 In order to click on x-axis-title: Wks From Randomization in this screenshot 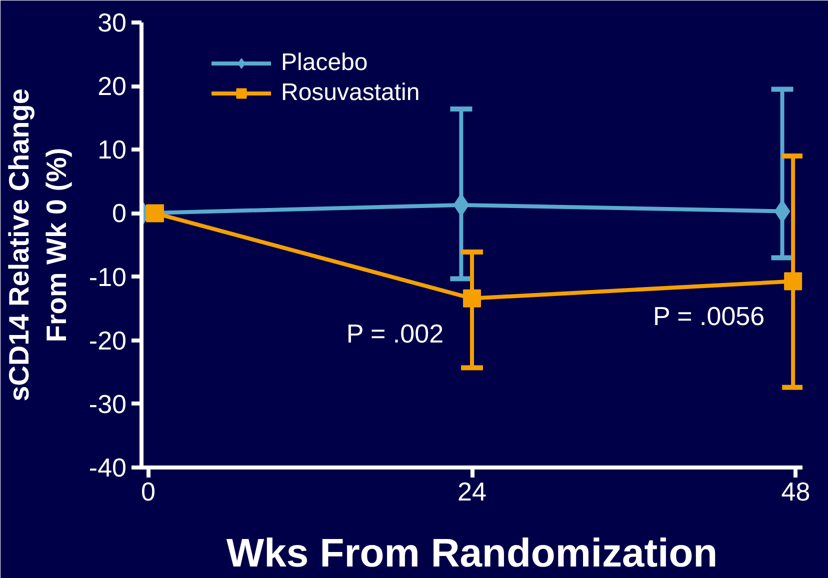, I will do `click(472, 554)`.